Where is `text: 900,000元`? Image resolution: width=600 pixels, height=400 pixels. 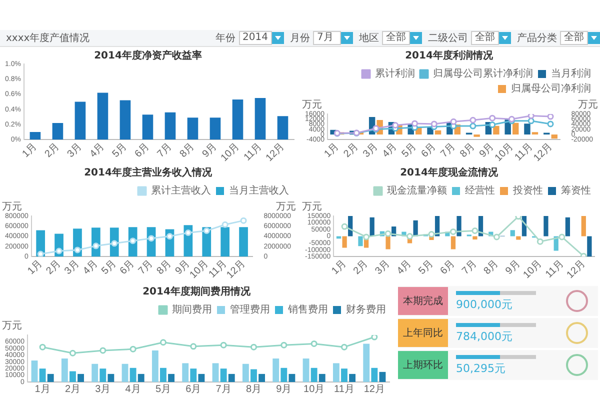
text: 900,000元 is located at coordinates (485, 304).